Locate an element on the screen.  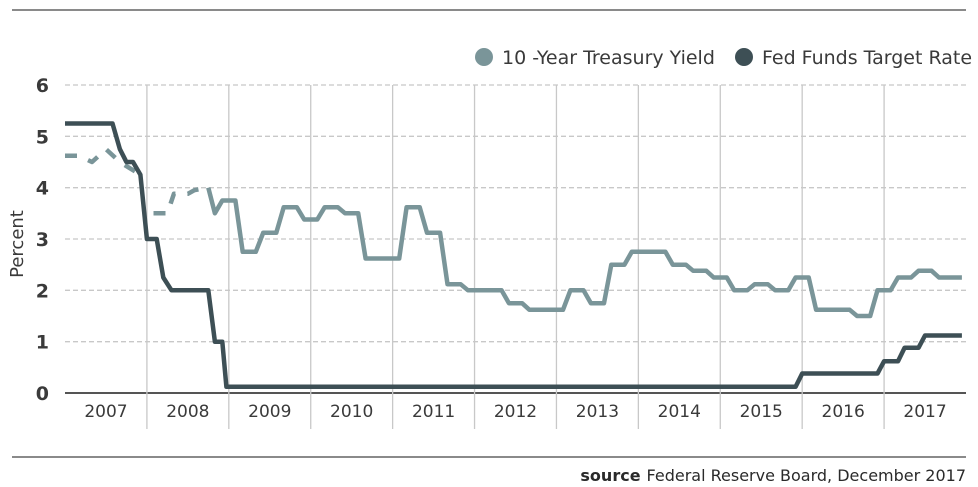
x-tick-label: 2017 is located at coordinates (924, 412).